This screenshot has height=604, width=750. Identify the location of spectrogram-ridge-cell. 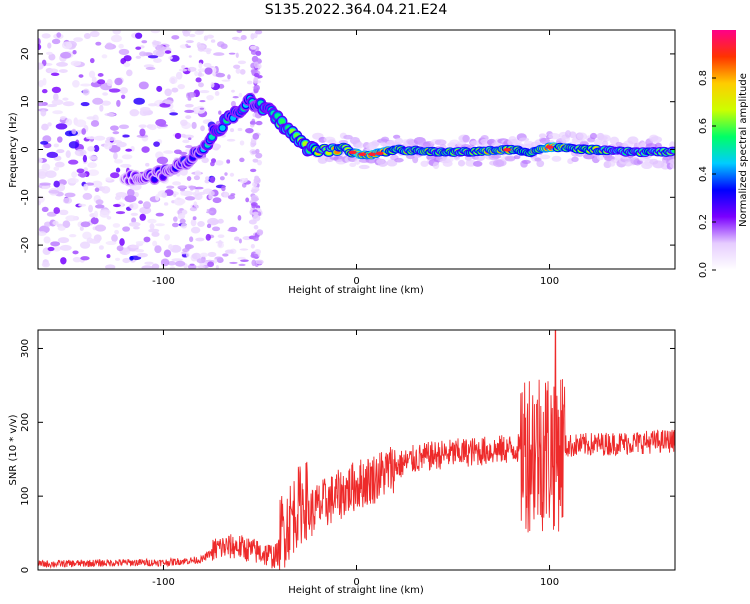
(154, 179).